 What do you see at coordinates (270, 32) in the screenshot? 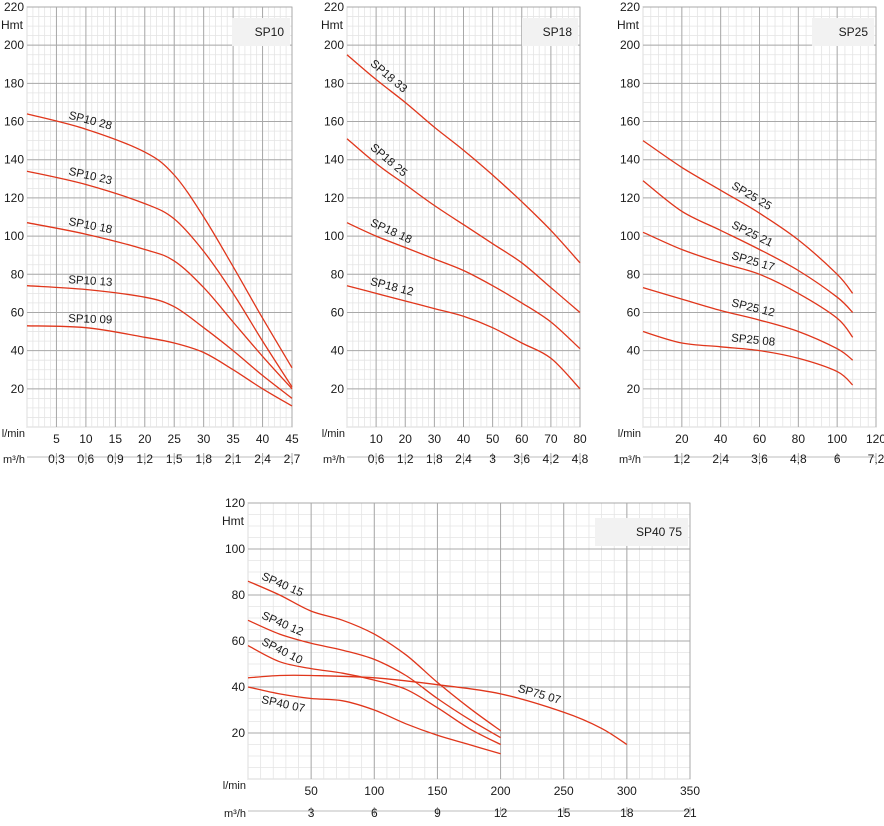
I see `chart-title: SP10` at bounding box center [270, 32].